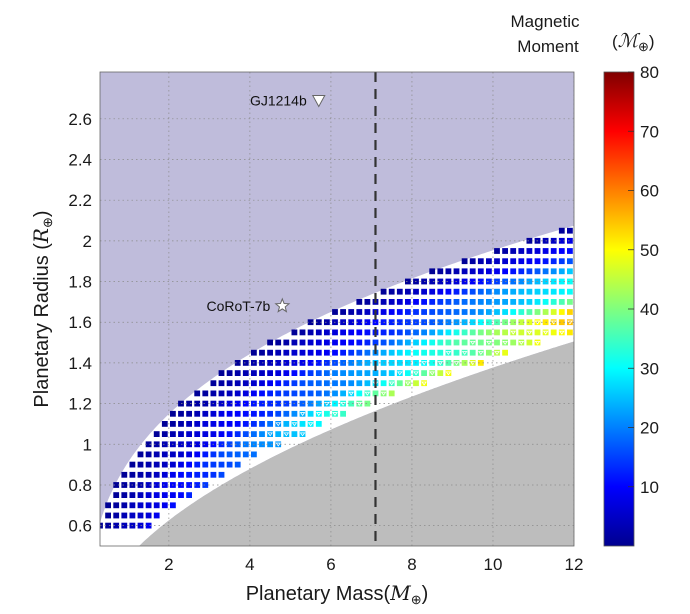 Image resolution: width=690 pixels, height=614 pixels. Describe the element at coordinates (337, 594) in the screenshot. I see `x-axis-label: Planetary Mass(M⊕)` at that location.